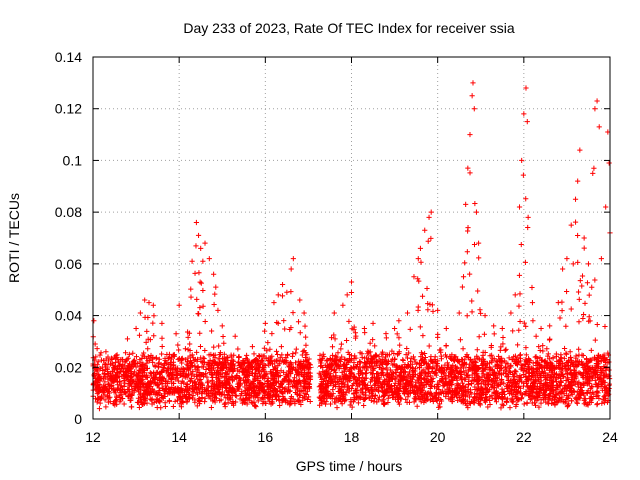 Image resolution: width=640 pixels, height=480 pixels. I want to click on y-tick-label: 0.08, so click(68, 212).